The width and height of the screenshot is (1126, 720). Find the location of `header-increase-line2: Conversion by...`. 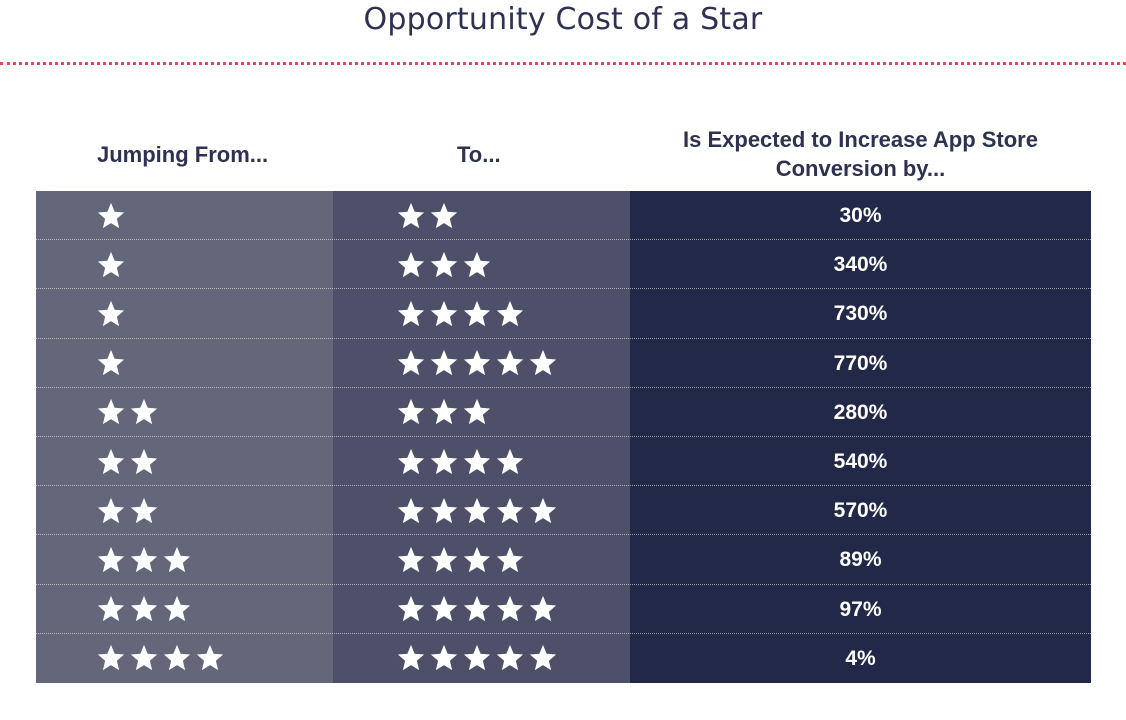

header-increase-line2: Conversion by... is located at coordinates (860, 168).